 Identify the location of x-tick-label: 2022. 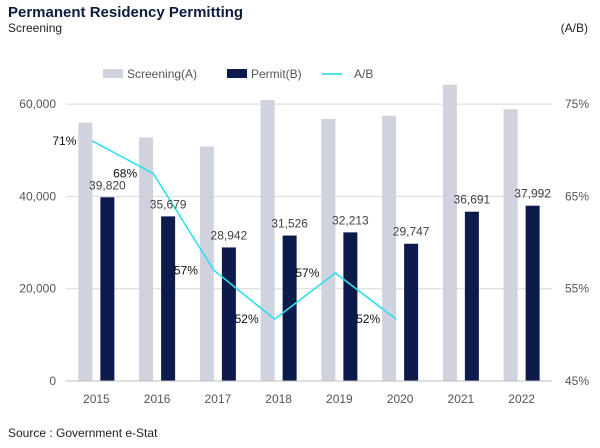
(521, 399).